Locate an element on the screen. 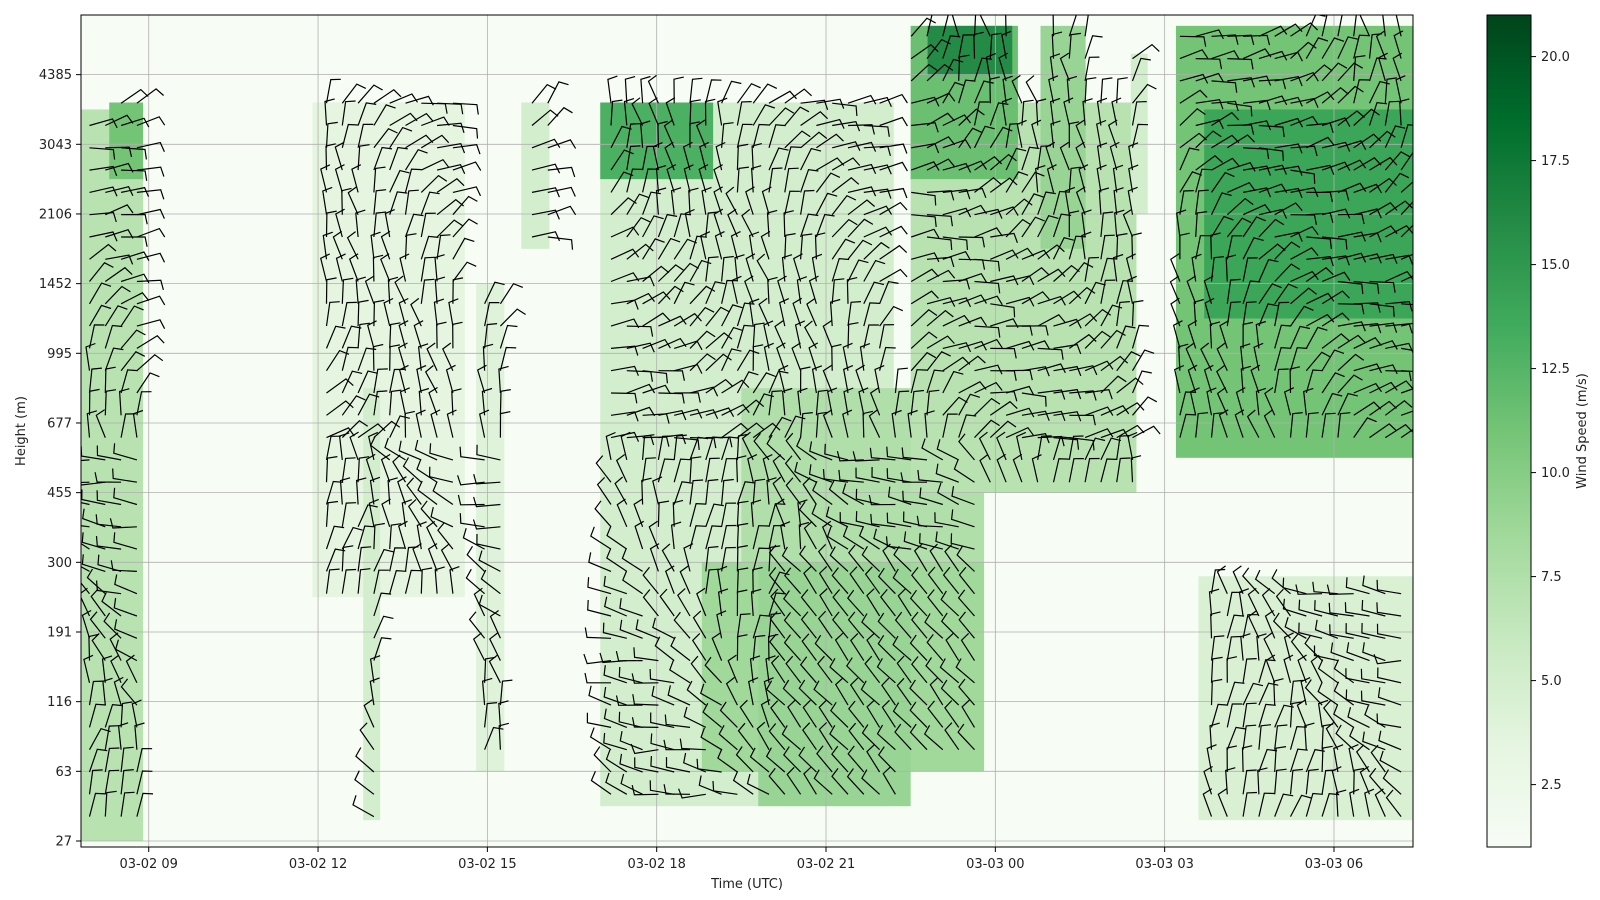 The width and height of the screenshot is (1600, 900). colorbar-gradient is located at coordinates (1509, 431).